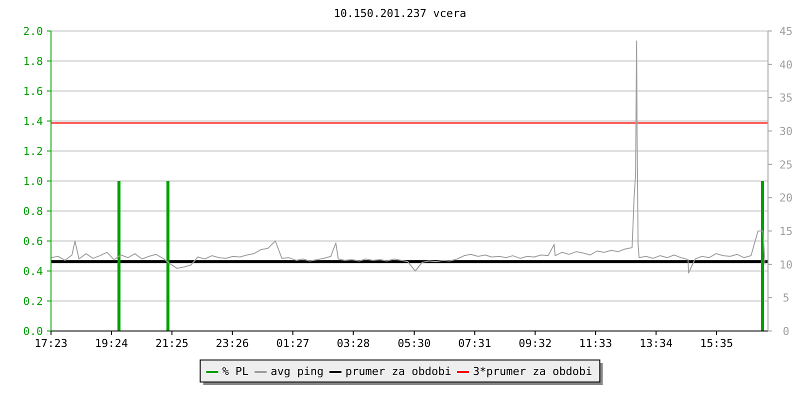  I want to click on y-tick-label: 1.2, so click(33, 151).